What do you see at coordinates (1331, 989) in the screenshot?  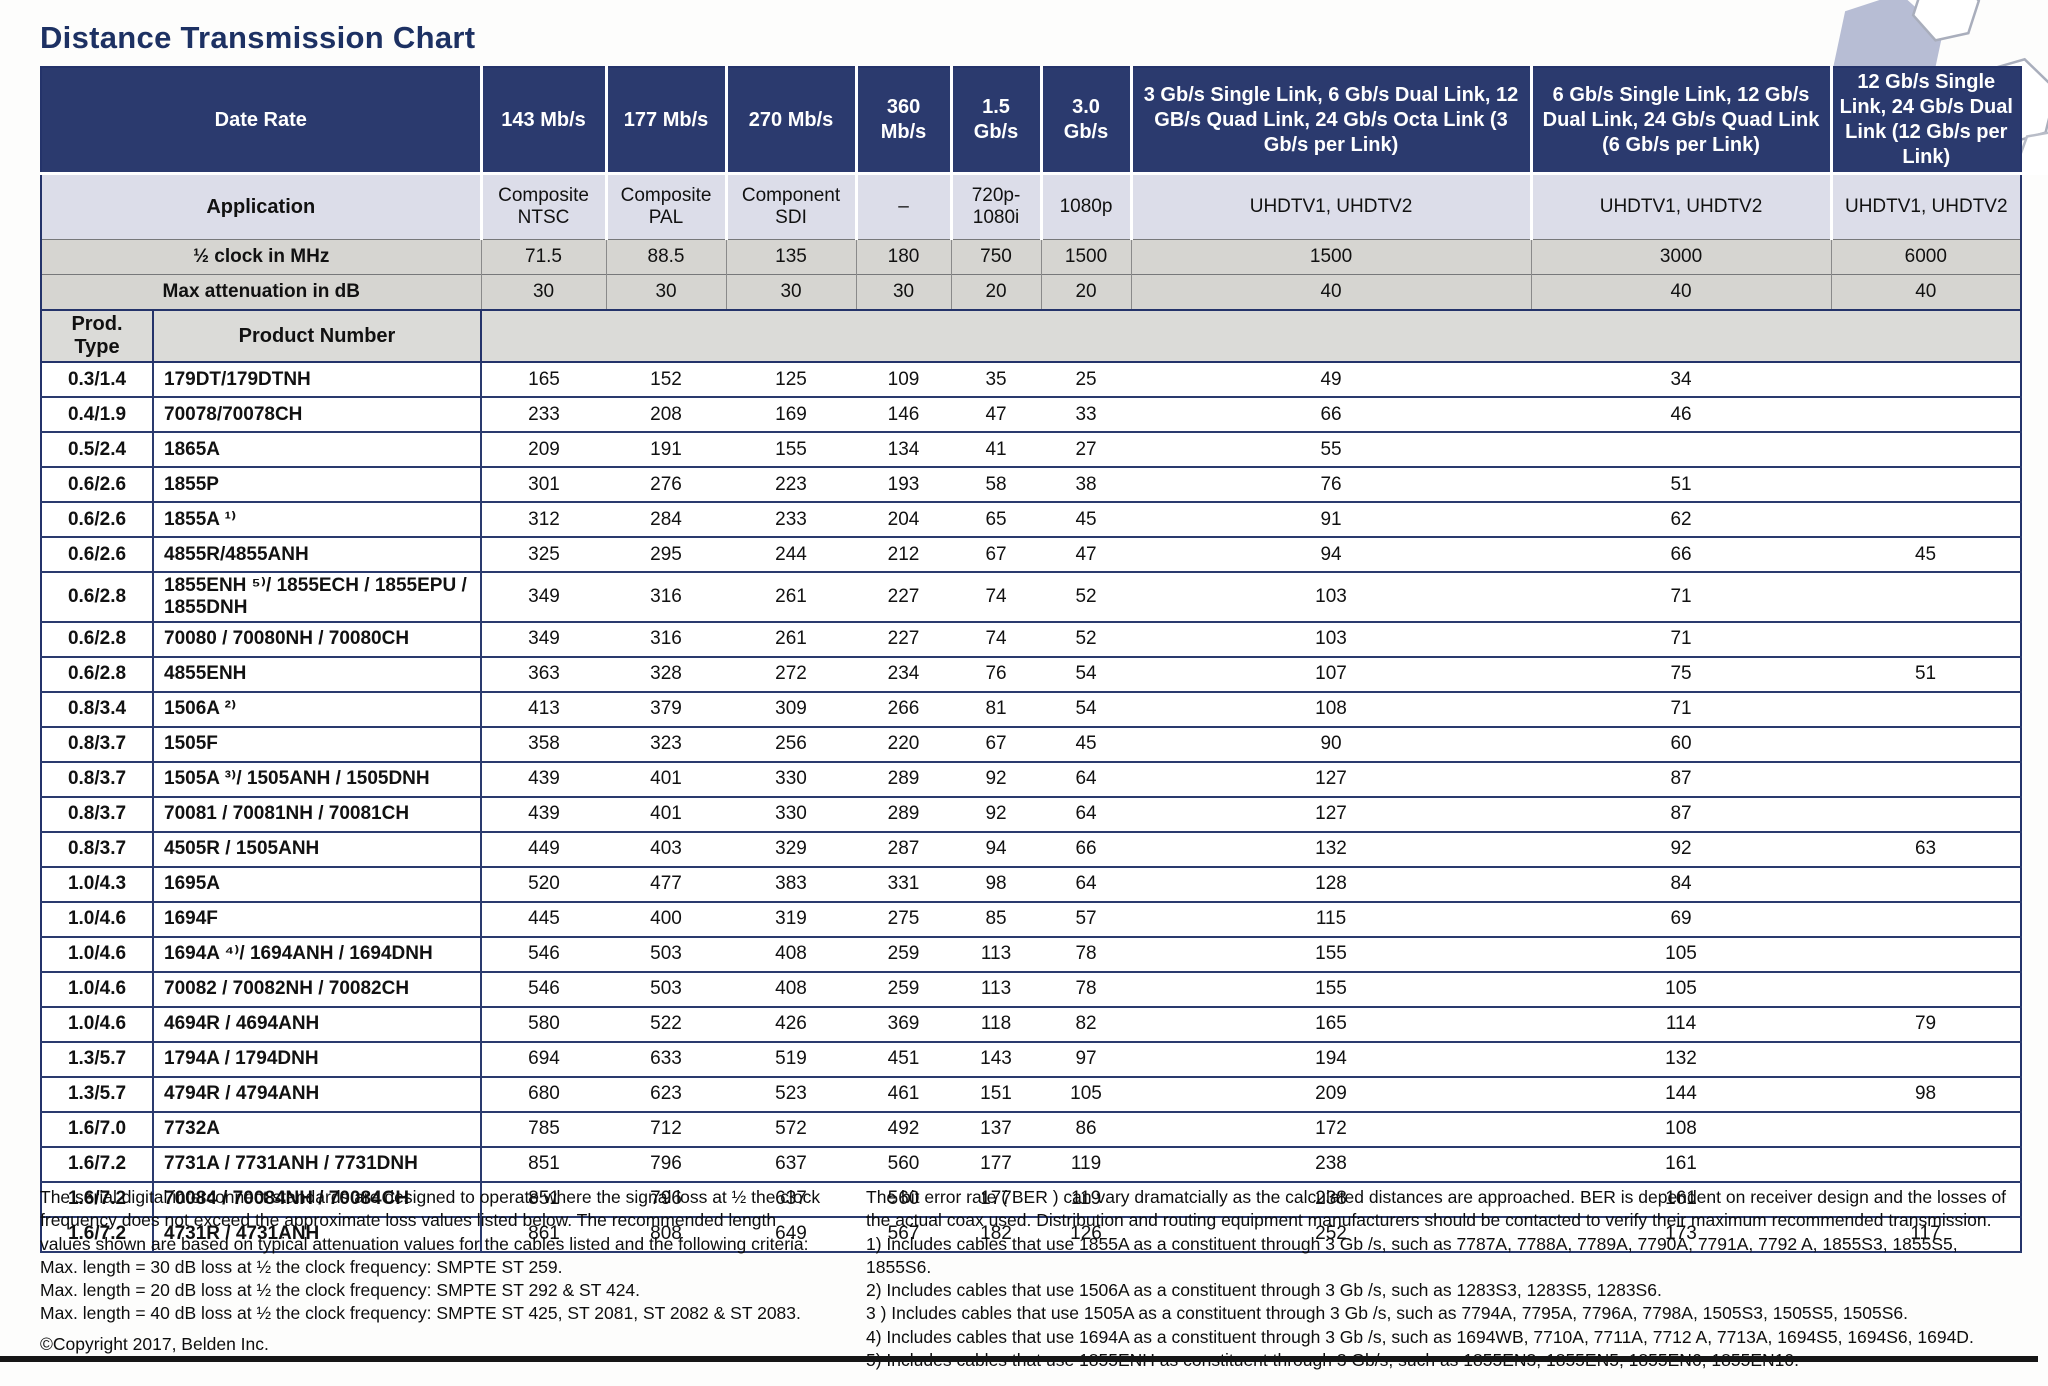 I see `value-cell: 155` at bounding box center [1331, 989].